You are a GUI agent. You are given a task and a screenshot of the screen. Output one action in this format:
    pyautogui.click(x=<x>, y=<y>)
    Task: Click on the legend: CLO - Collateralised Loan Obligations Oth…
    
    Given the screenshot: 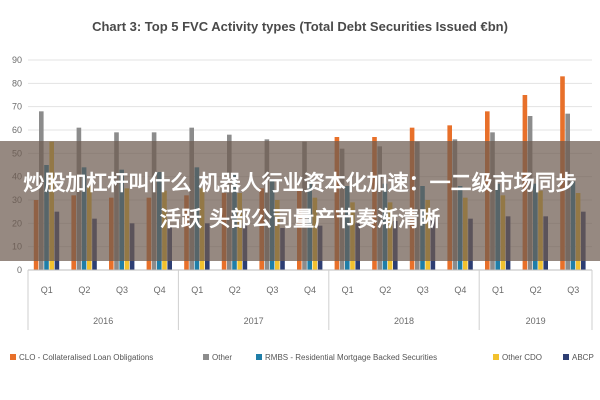 What is the action you would take?
    pyautogui.click(x=302, y=357)
    